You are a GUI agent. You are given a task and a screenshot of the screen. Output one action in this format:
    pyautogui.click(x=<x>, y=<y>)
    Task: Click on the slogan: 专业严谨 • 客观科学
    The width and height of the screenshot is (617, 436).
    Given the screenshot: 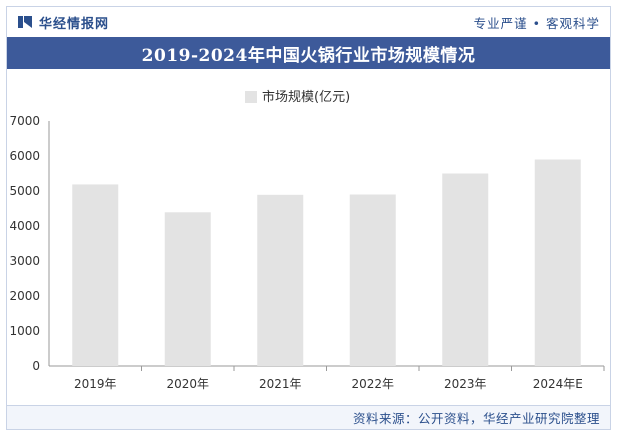 What is the action you would take?
    pyautogui.click(x=536, y=23)
    